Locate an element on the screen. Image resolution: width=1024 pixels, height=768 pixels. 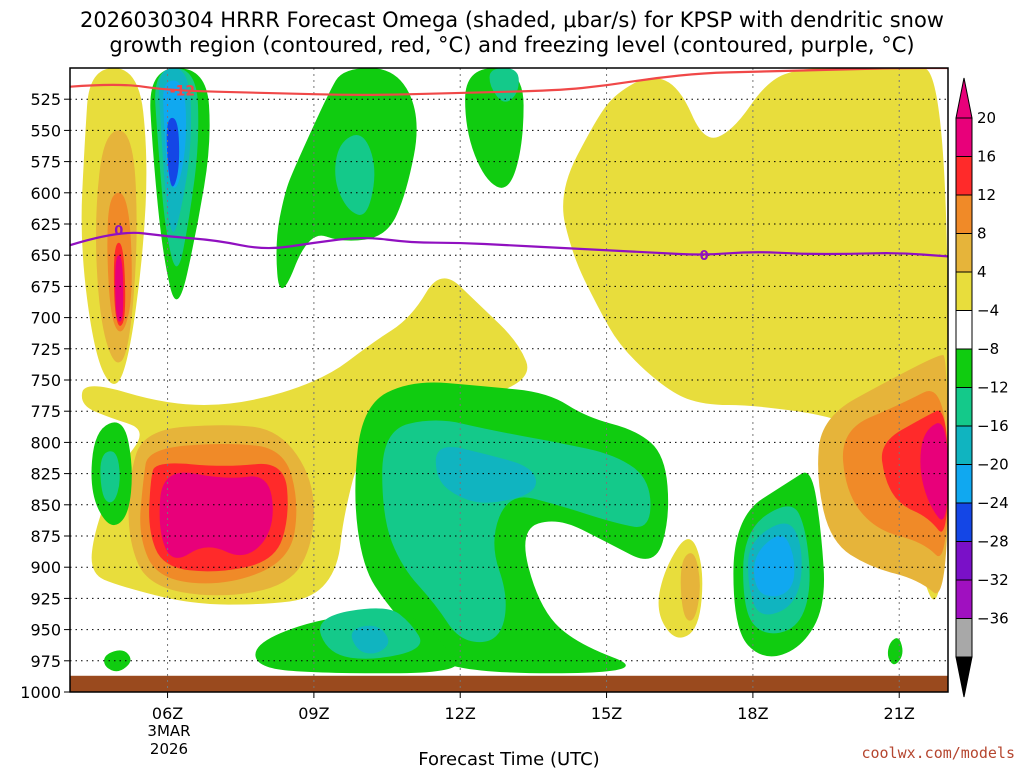
colorbar-label-3: 8 is located at coordinates (982, 234).